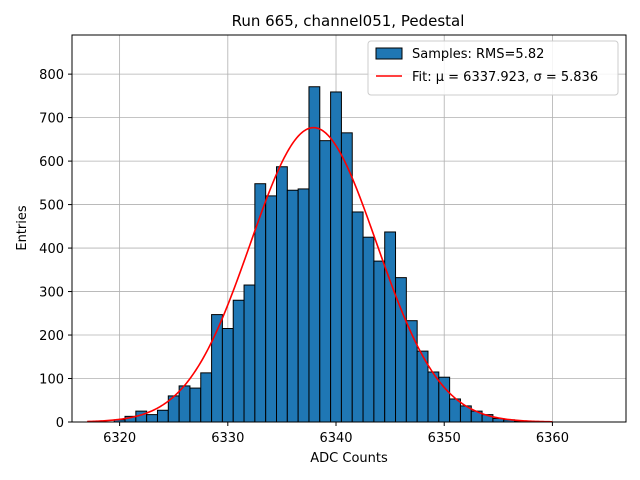 Image resolution: width=640 pixels, height=480 pixels. What do you see at coordinates (51, 119) in the screenshot?
I see `y-tick-label: 700` at bounding box center [51, 119].